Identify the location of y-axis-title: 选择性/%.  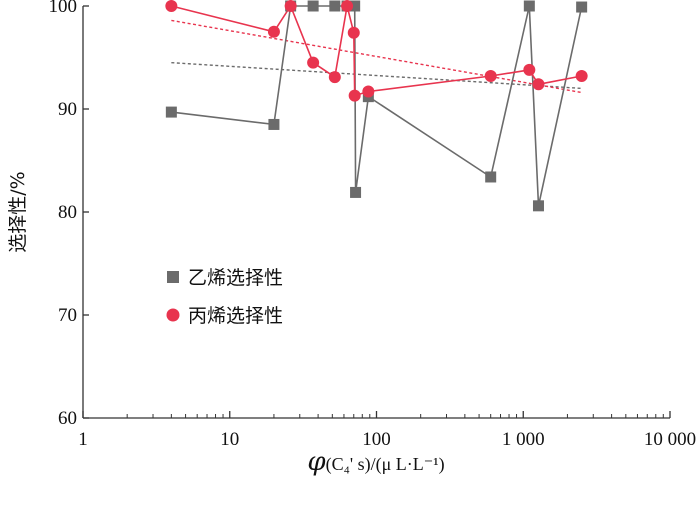
(18, 211).